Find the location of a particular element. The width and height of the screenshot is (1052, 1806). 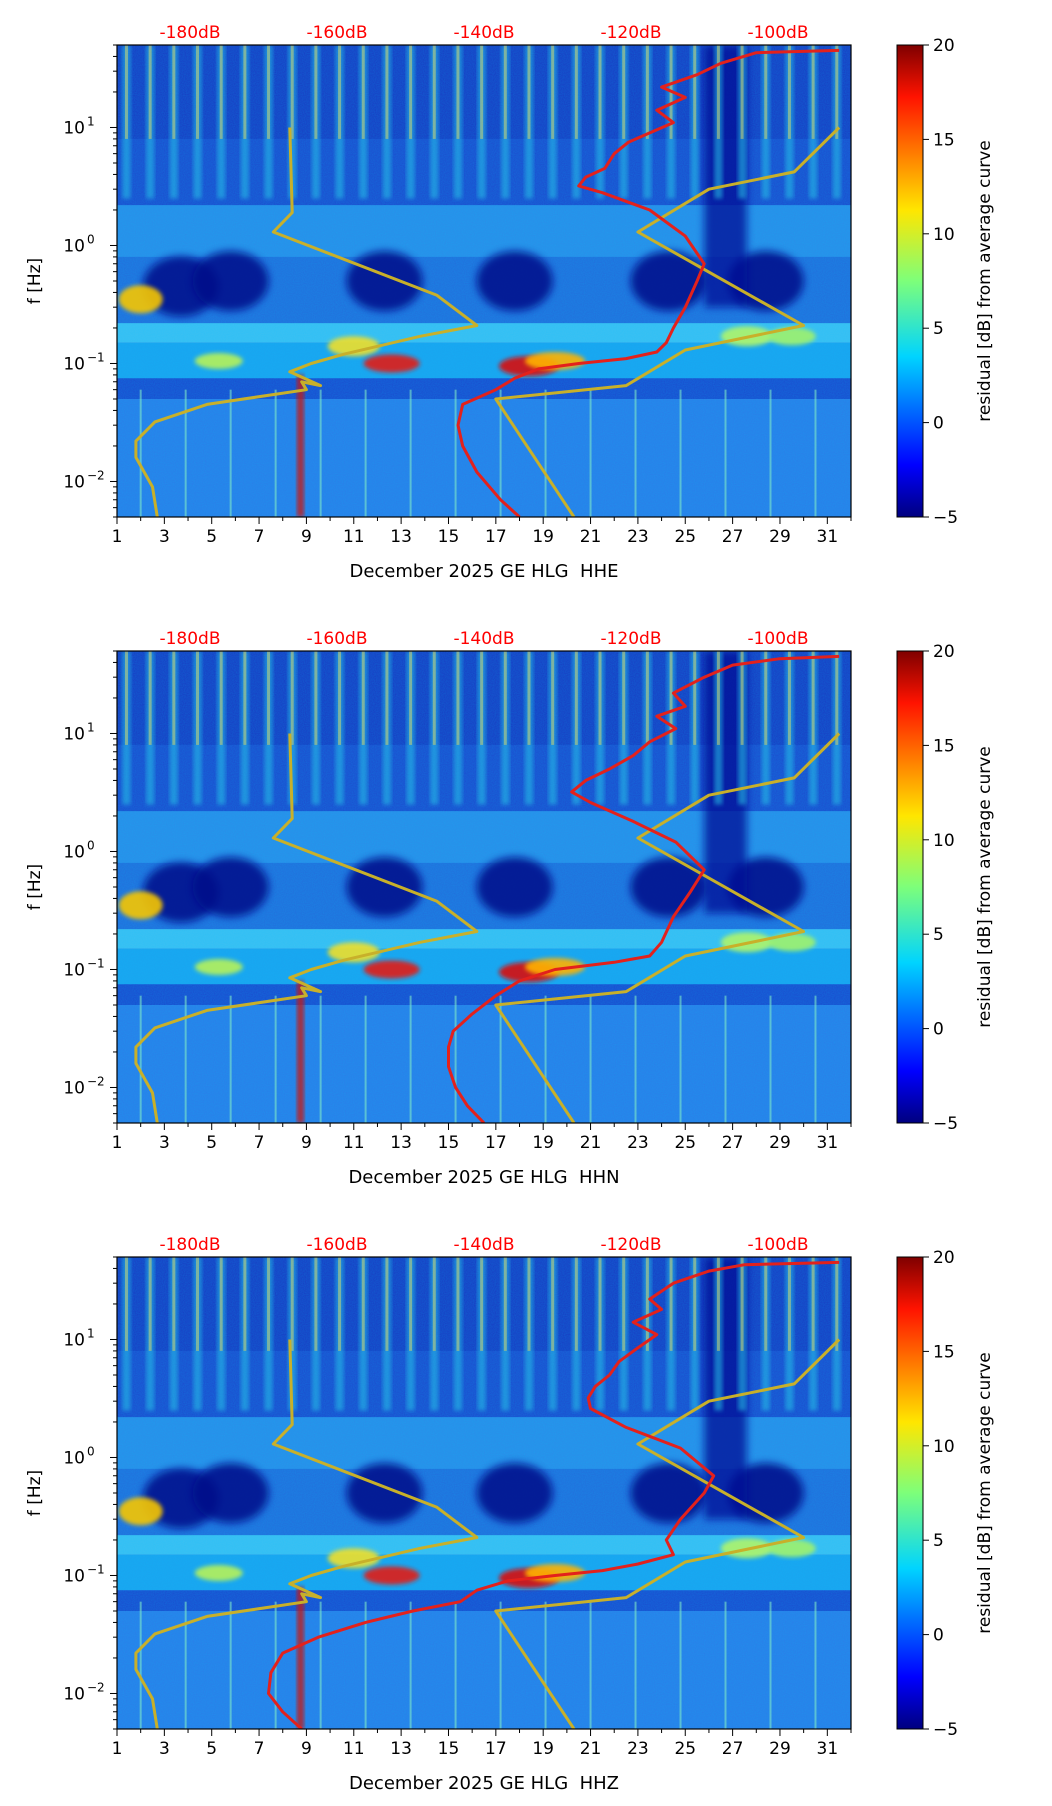

x-tick-label: 13 is located at coordinates (401, 1749).